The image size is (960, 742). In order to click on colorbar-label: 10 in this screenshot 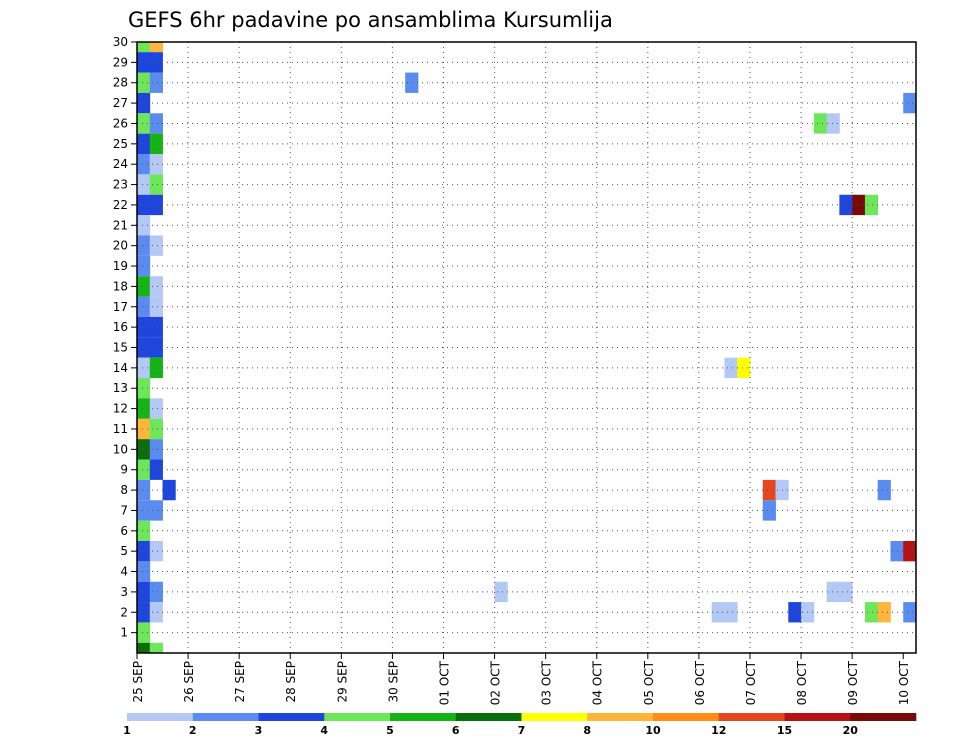, I will do `click(653, 730)`.